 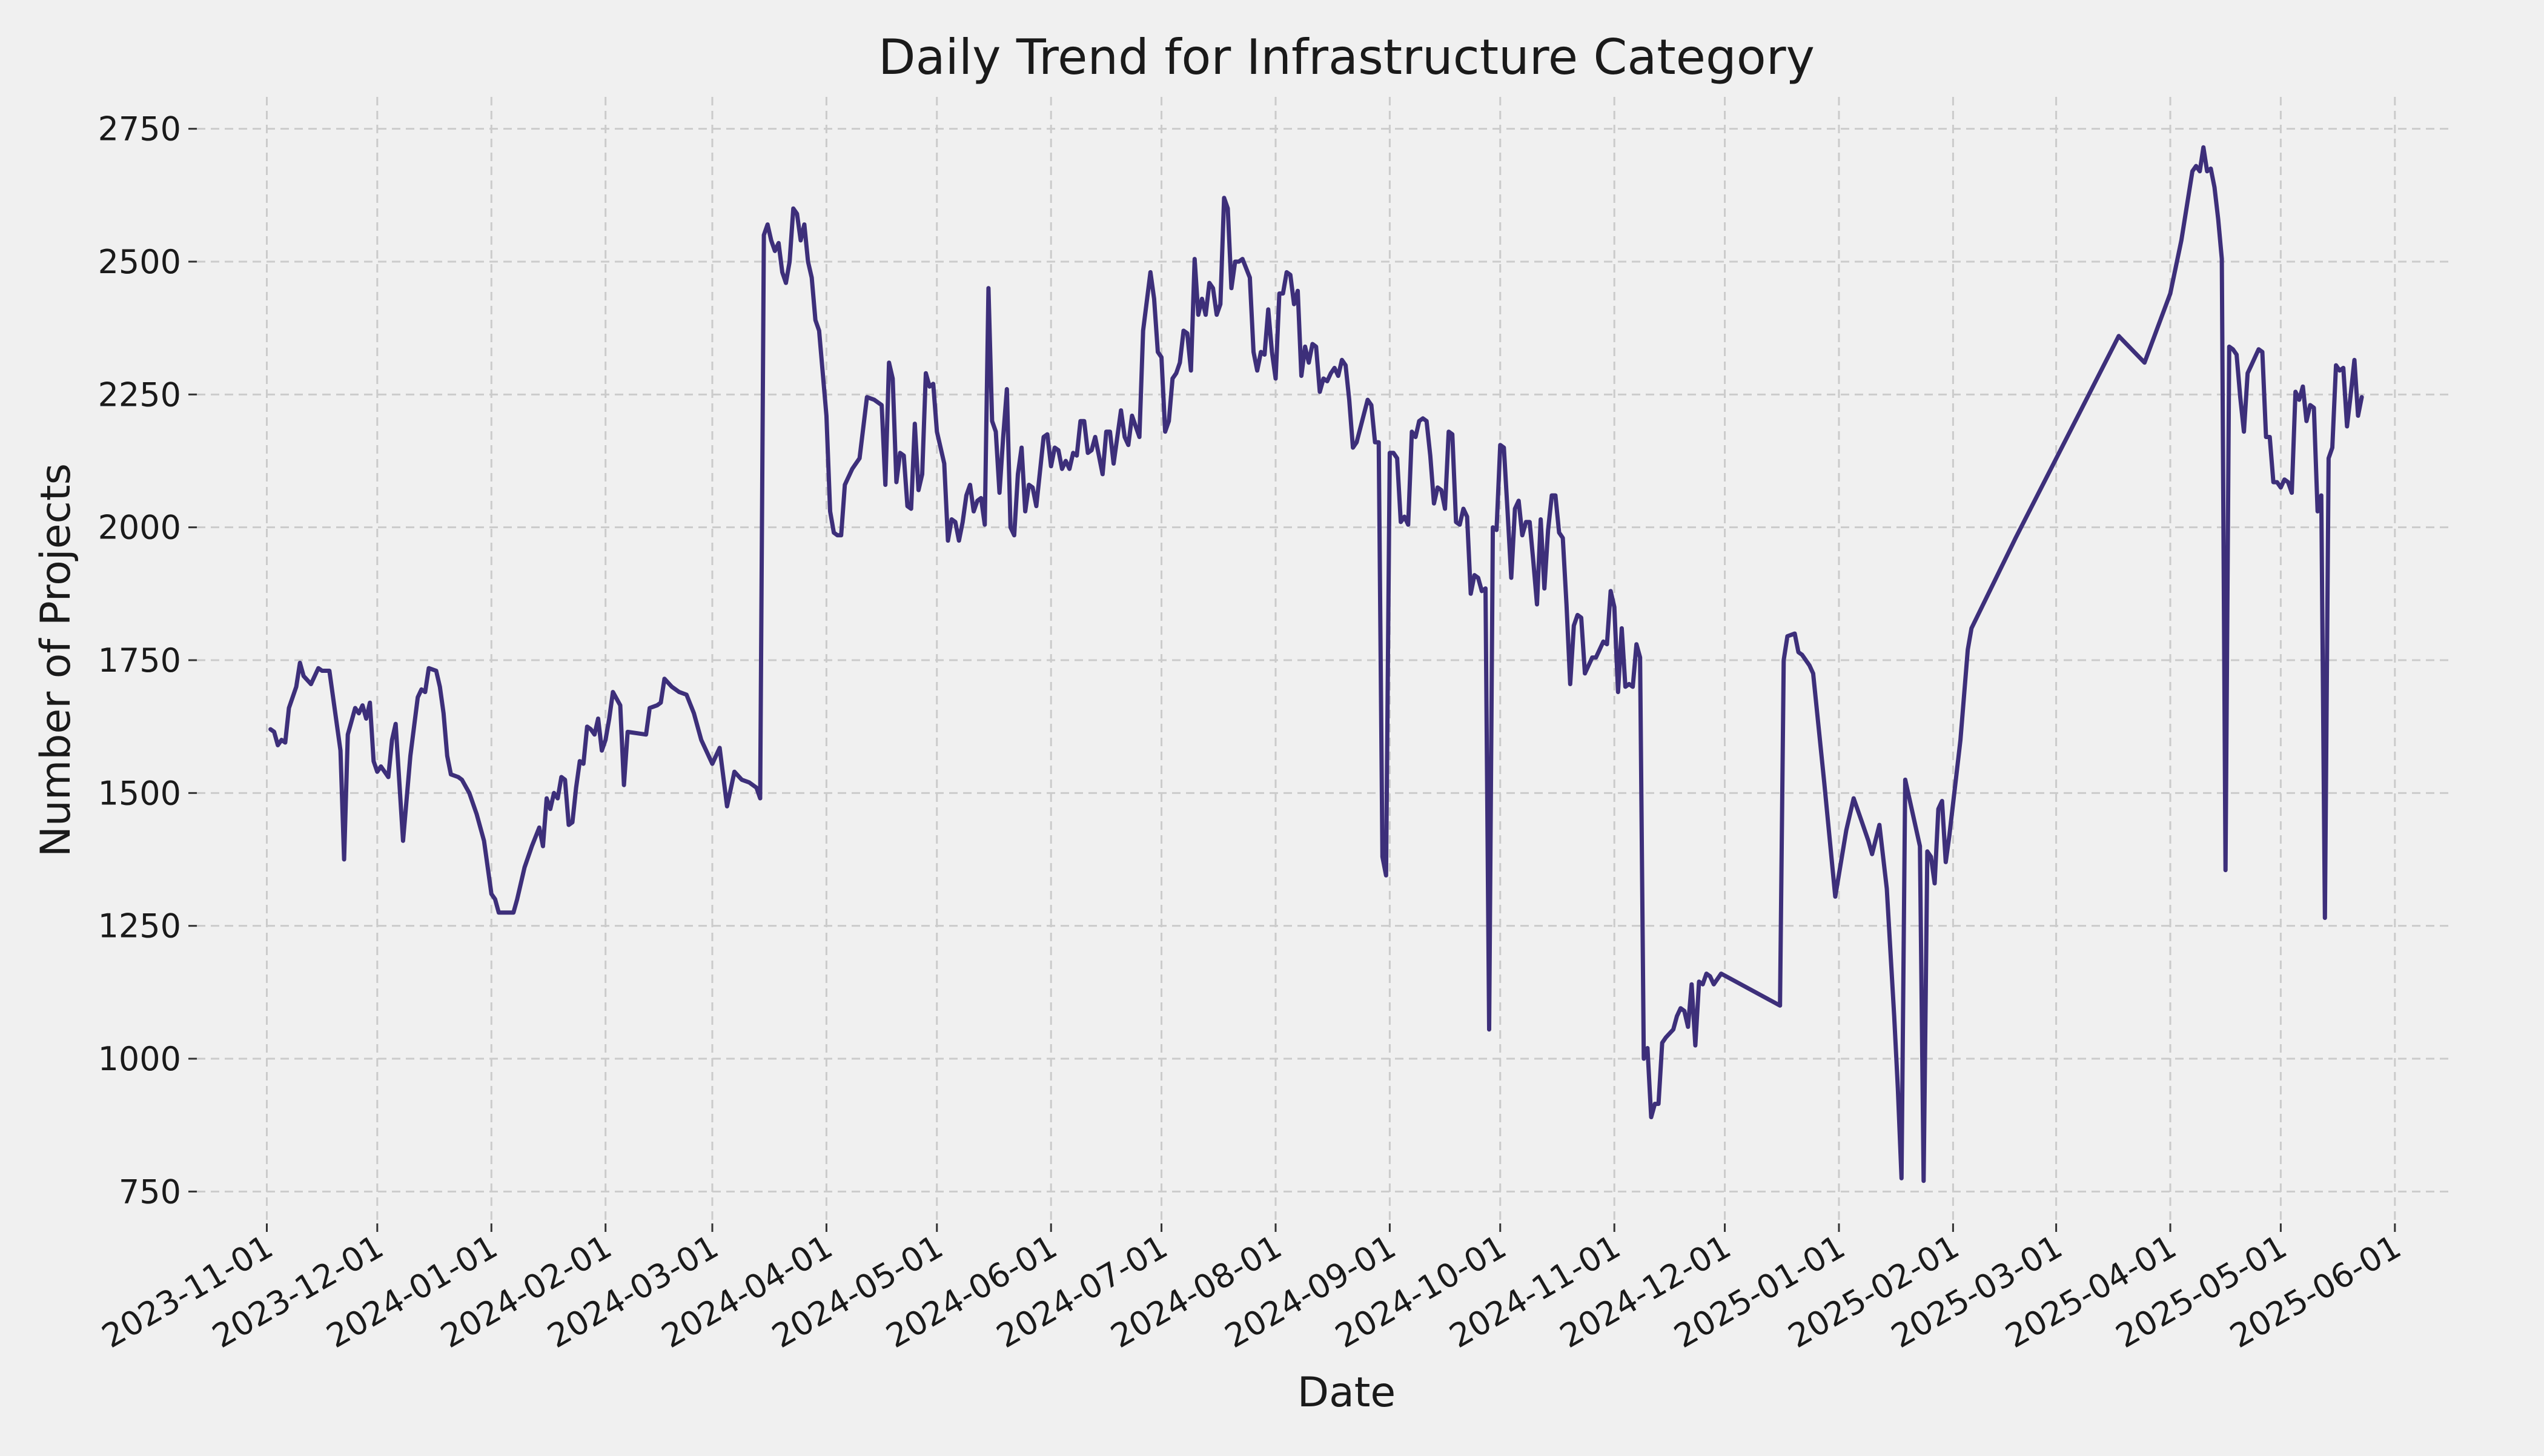 What do you see at coordinates (139, 926) in the screenshot?
I see `y-tick-label: 1250` at bounding box center [139, 926].